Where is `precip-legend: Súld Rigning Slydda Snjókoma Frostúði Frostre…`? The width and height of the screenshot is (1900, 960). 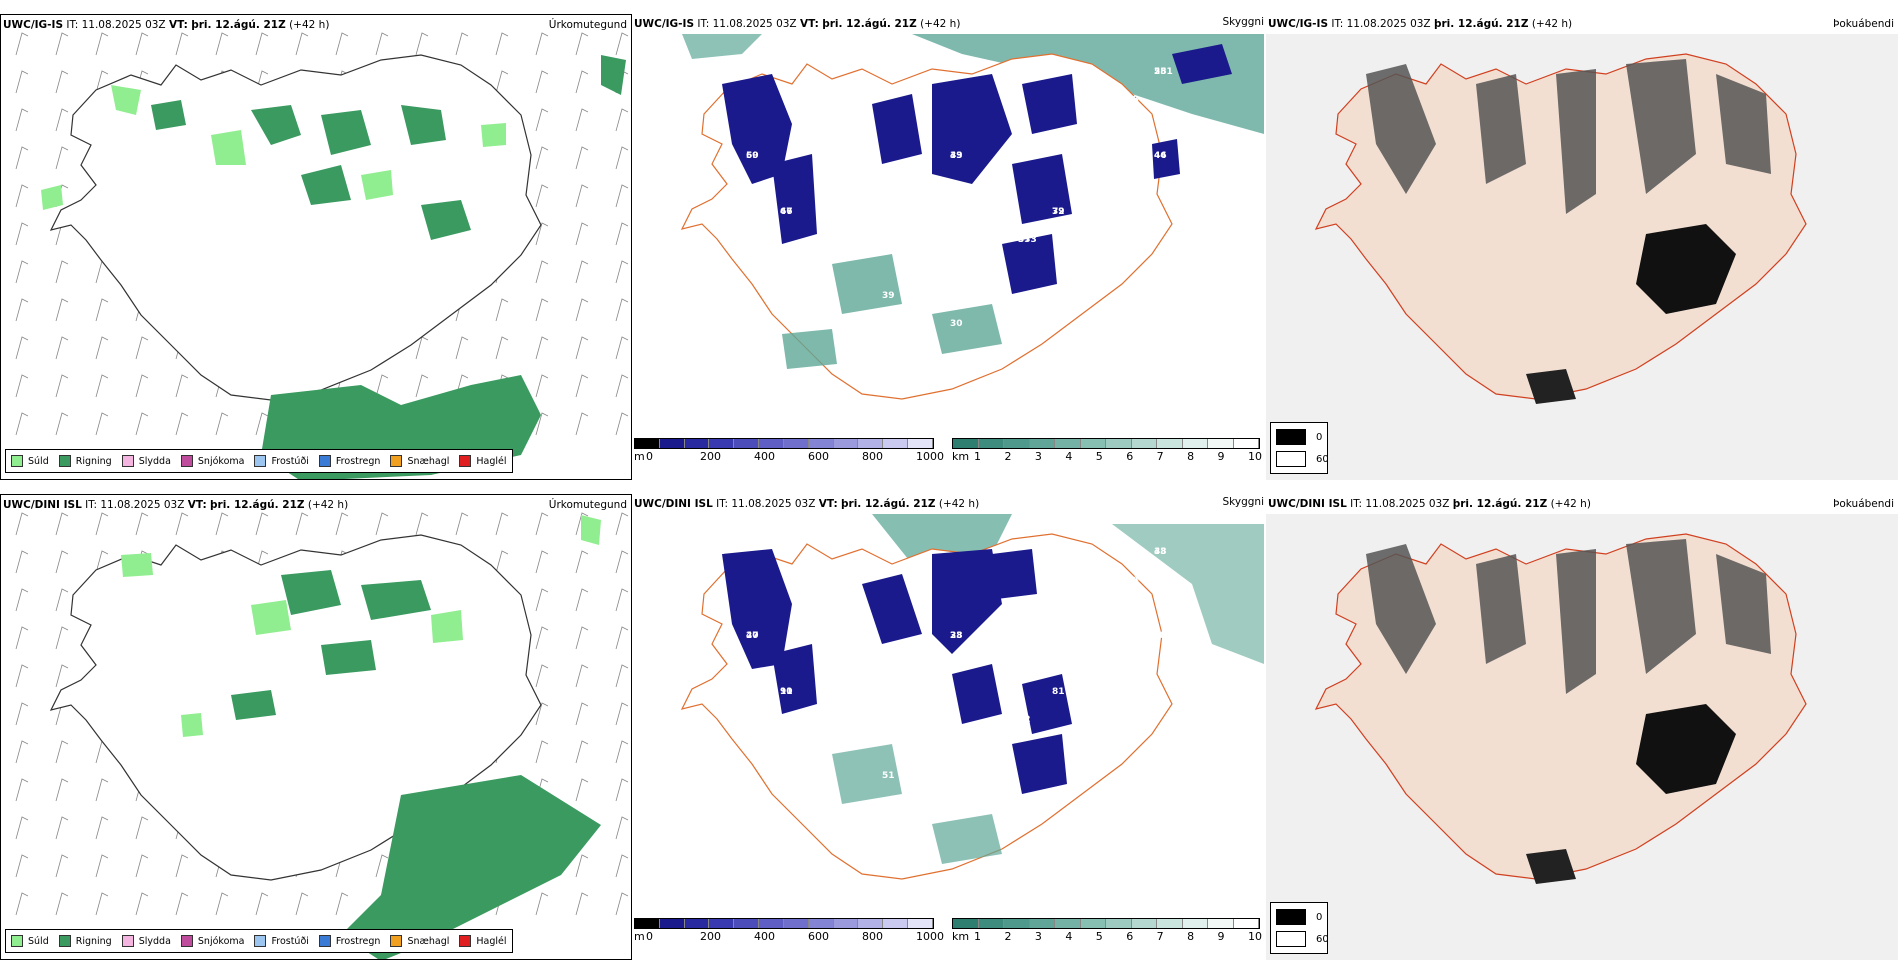
precip-legend: Súld Rigning Slydda Snjókoma Frostúði Frostre… is located at coordinates (259, 461).